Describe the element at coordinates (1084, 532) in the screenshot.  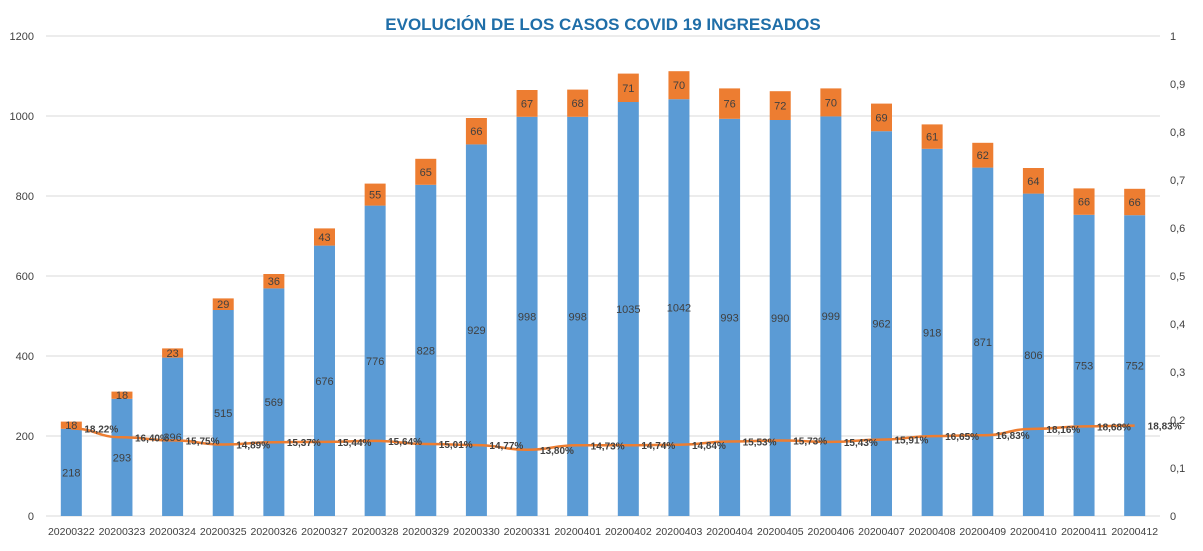
I see `x-tick-label: 20200411` at that location.